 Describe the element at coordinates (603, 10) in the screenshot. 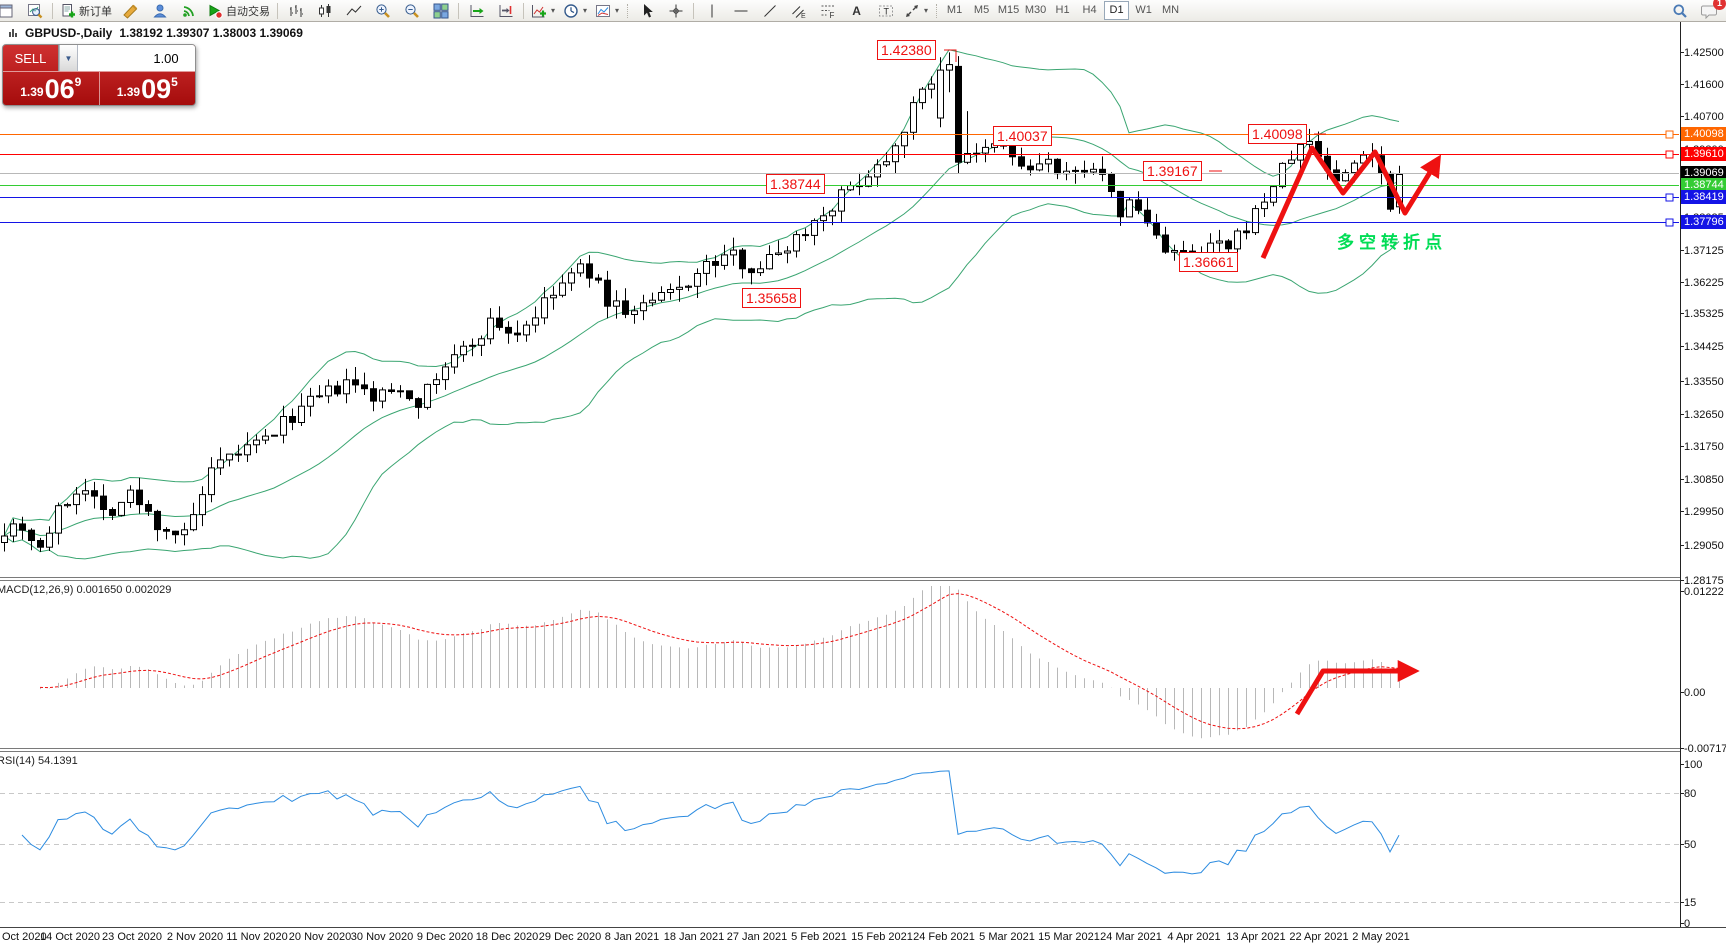

I see `templates-icon` at that location.